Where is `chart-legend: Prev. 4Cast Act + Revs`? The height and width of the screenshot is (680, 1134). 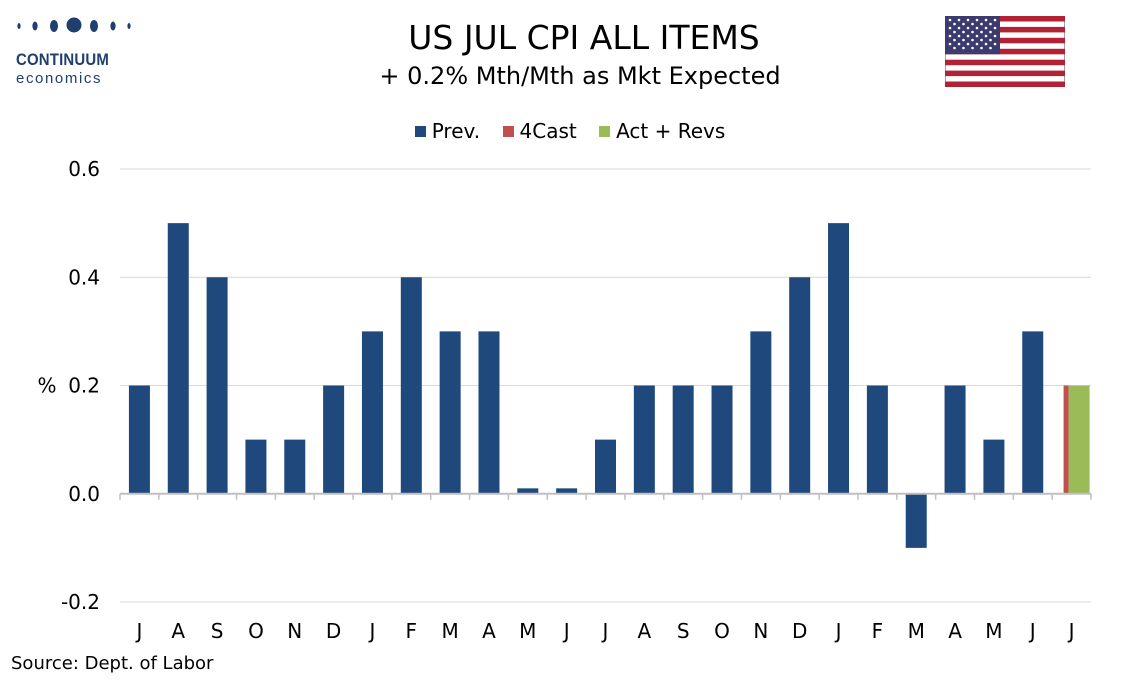
chart-legend: Prev. 4Cast Act + Revs is located at coordinates (567, 131).